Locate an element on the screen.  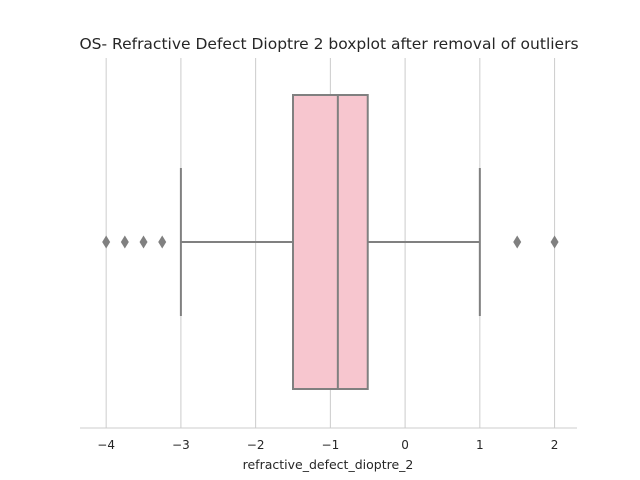
x-tick-label: −4 is located at coordinates (106, 445).